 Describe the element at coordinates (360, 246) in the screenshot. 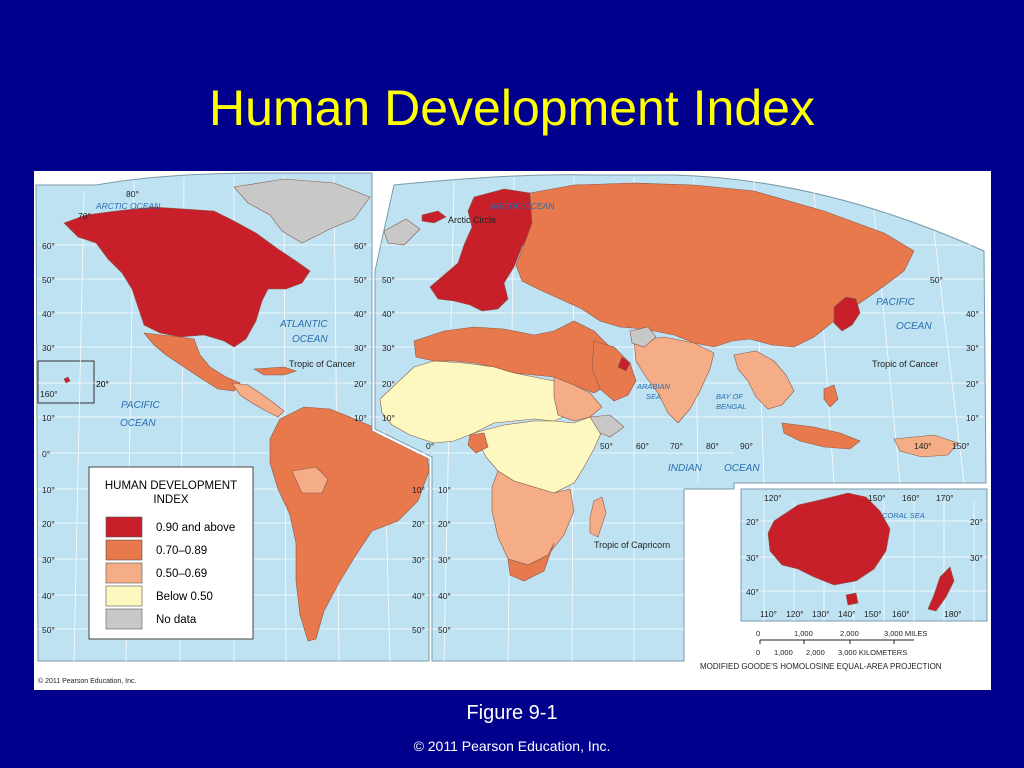

I see `deg-ml-60: 60°` at that location.